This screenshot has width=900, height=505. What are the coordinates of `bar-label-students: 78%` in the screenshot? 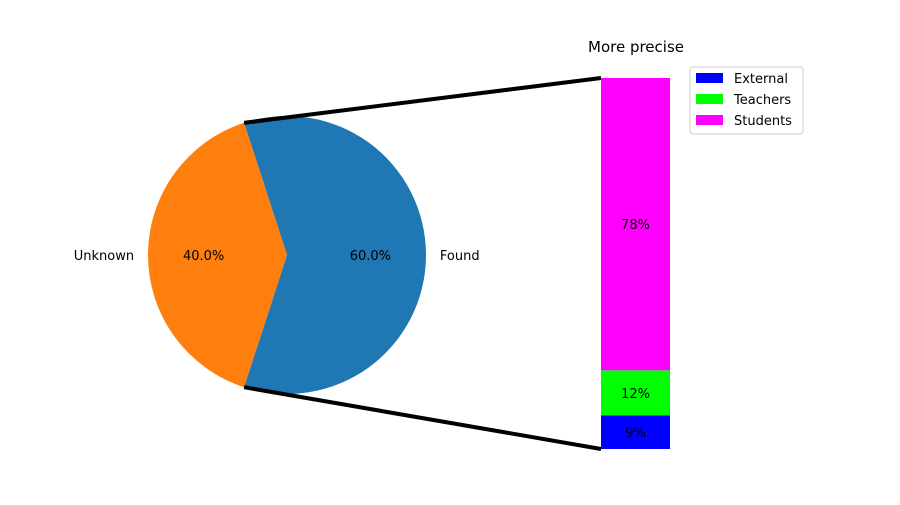 It's located at (635, 225).